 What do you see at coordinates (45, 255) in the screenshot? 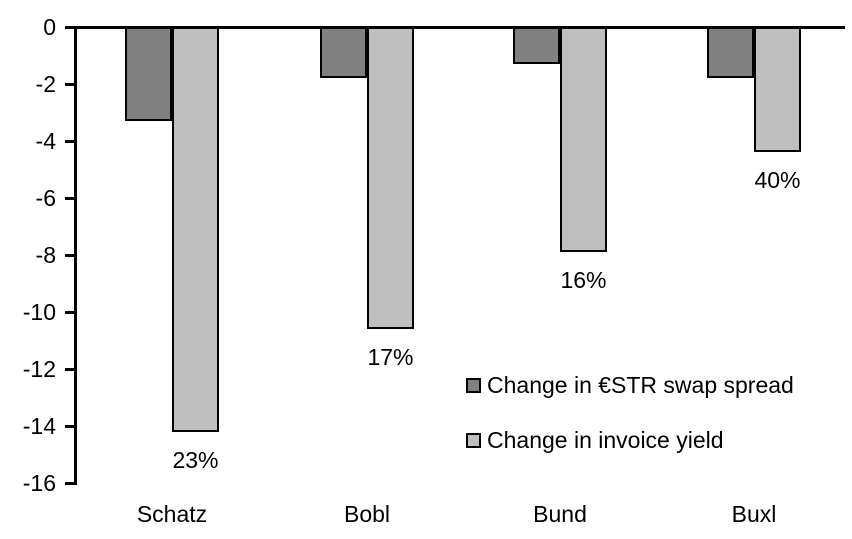
I see `y-tick-label: -8` at bounding box center [45, 255].